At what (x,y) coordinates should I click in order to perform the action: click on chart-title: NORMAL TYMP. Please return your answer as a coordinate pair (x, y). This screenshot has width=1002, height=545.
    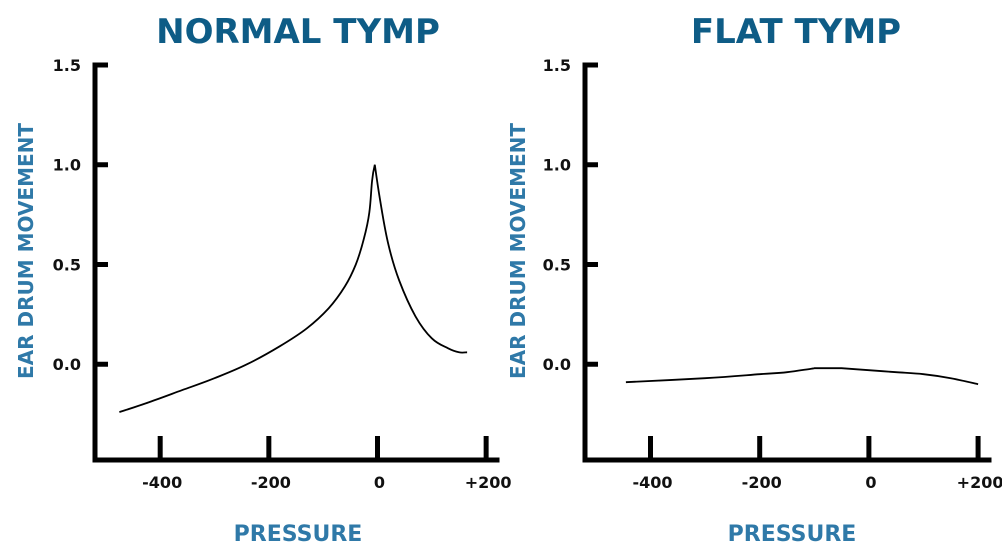
    Looking at the image, I should click on (298, 32).